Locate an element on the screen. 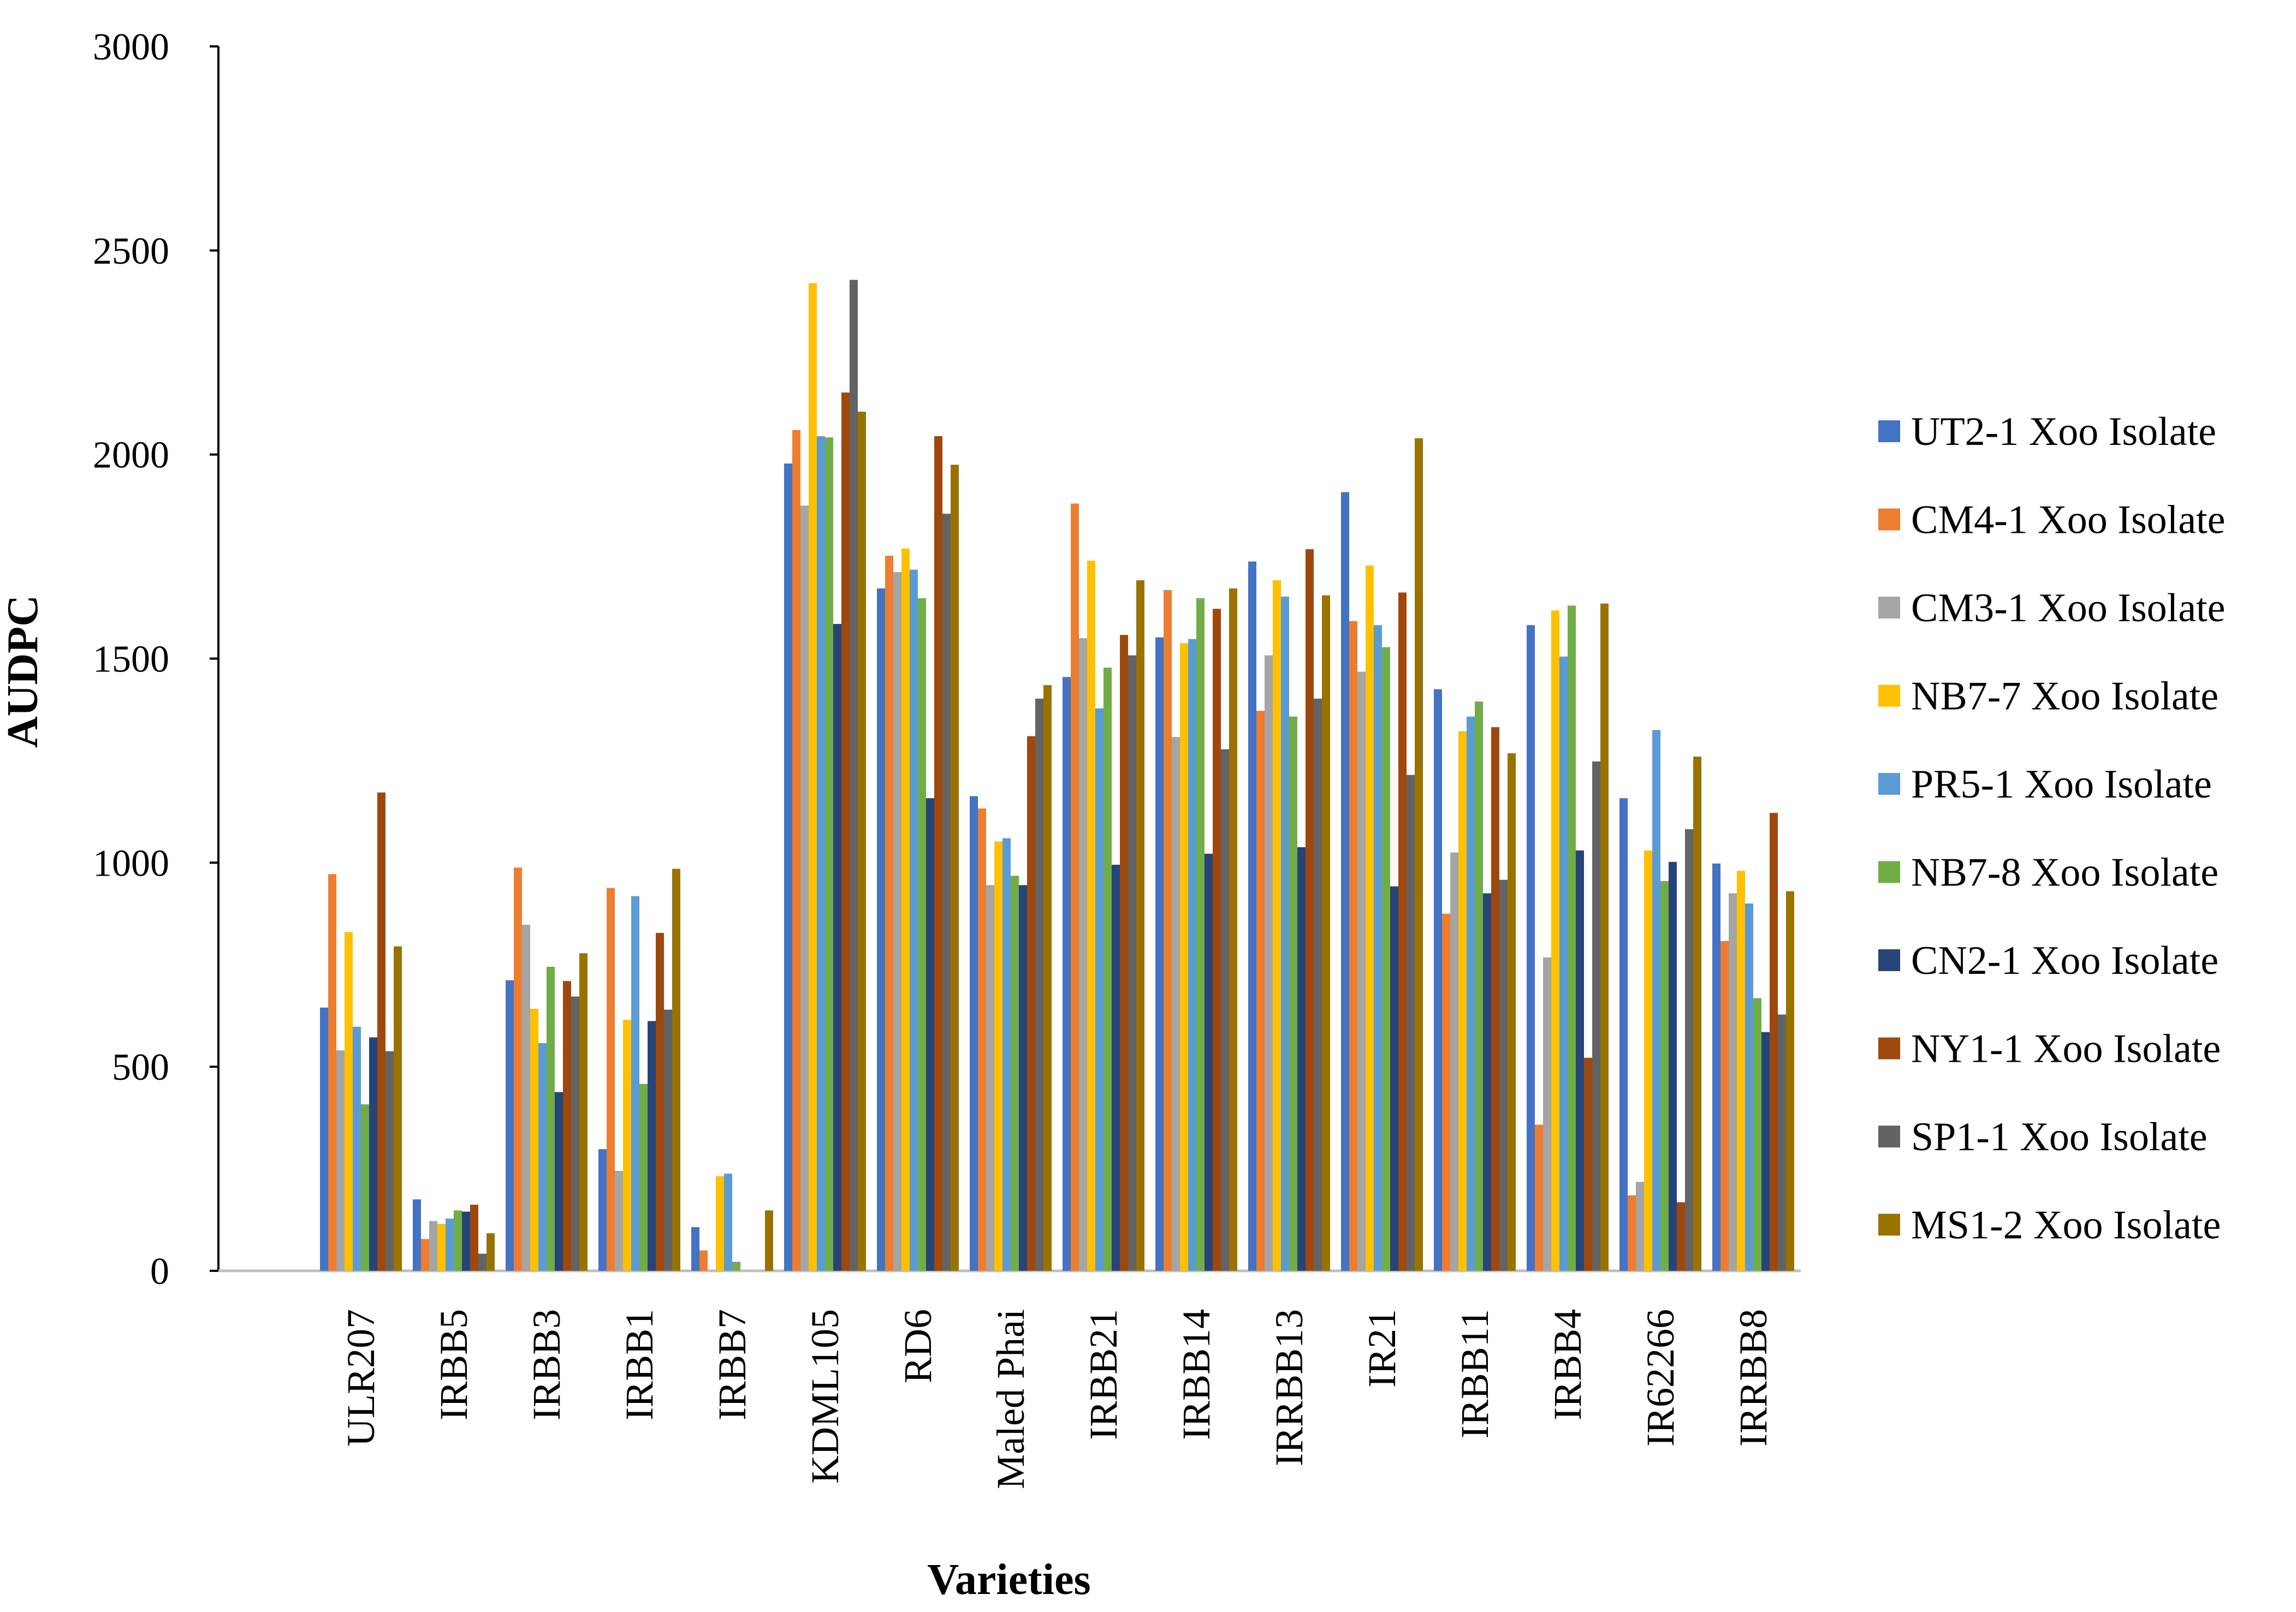 Image resolution: width=2296 pixels, height=1612 pixels. y-axis-title: AUDPC is located at coordinates (23, 672).